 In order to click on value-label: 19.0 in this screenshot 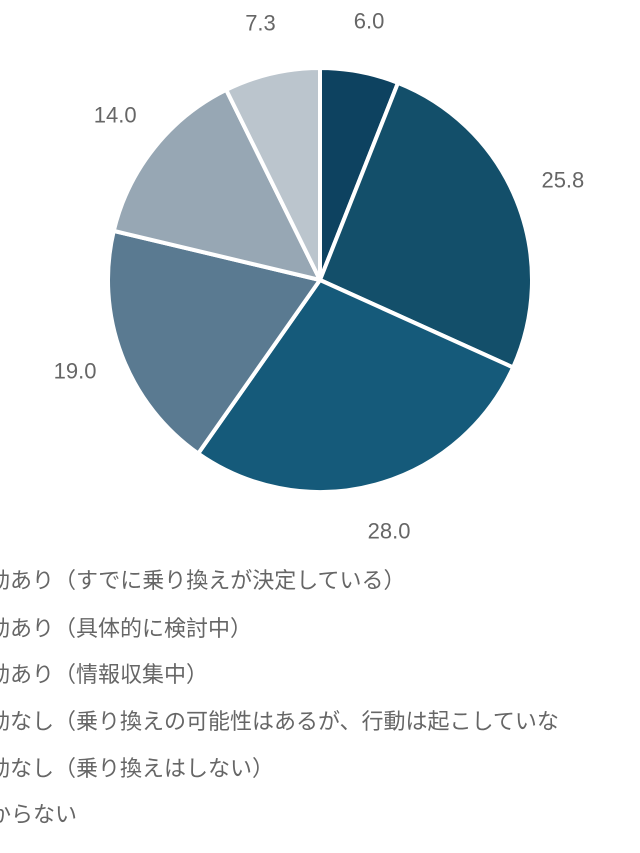, I will do `click(75, 371)`.